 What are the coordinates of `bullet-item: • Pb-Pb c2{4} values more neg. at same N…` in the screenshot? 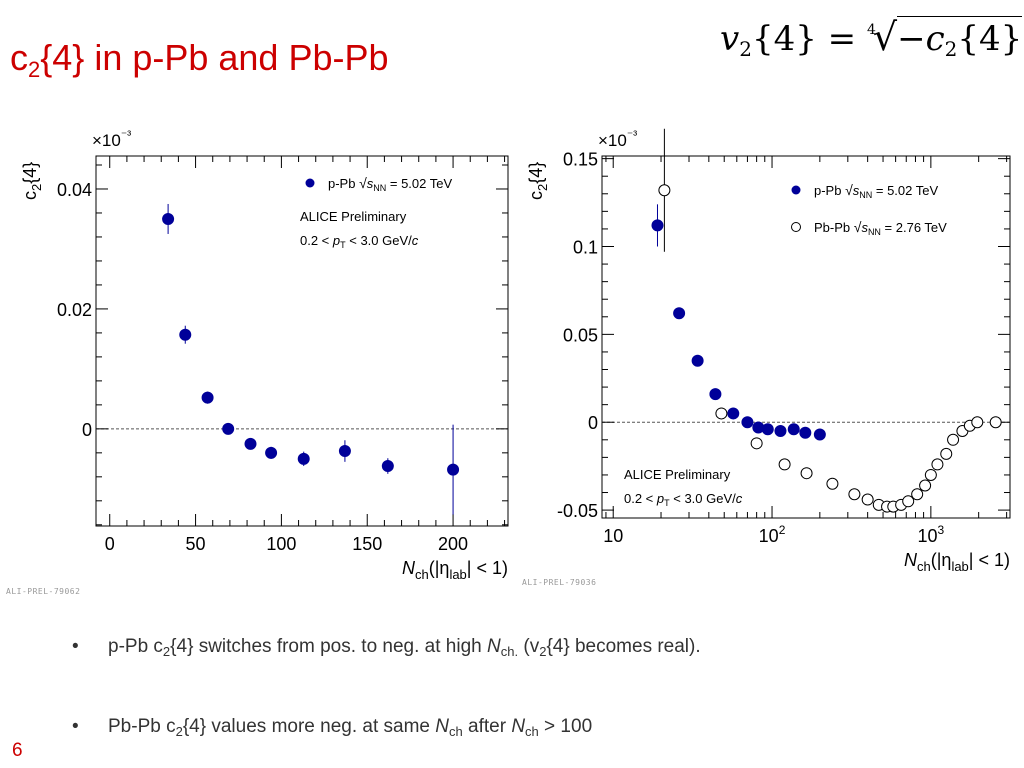 It's located at (386, 727).